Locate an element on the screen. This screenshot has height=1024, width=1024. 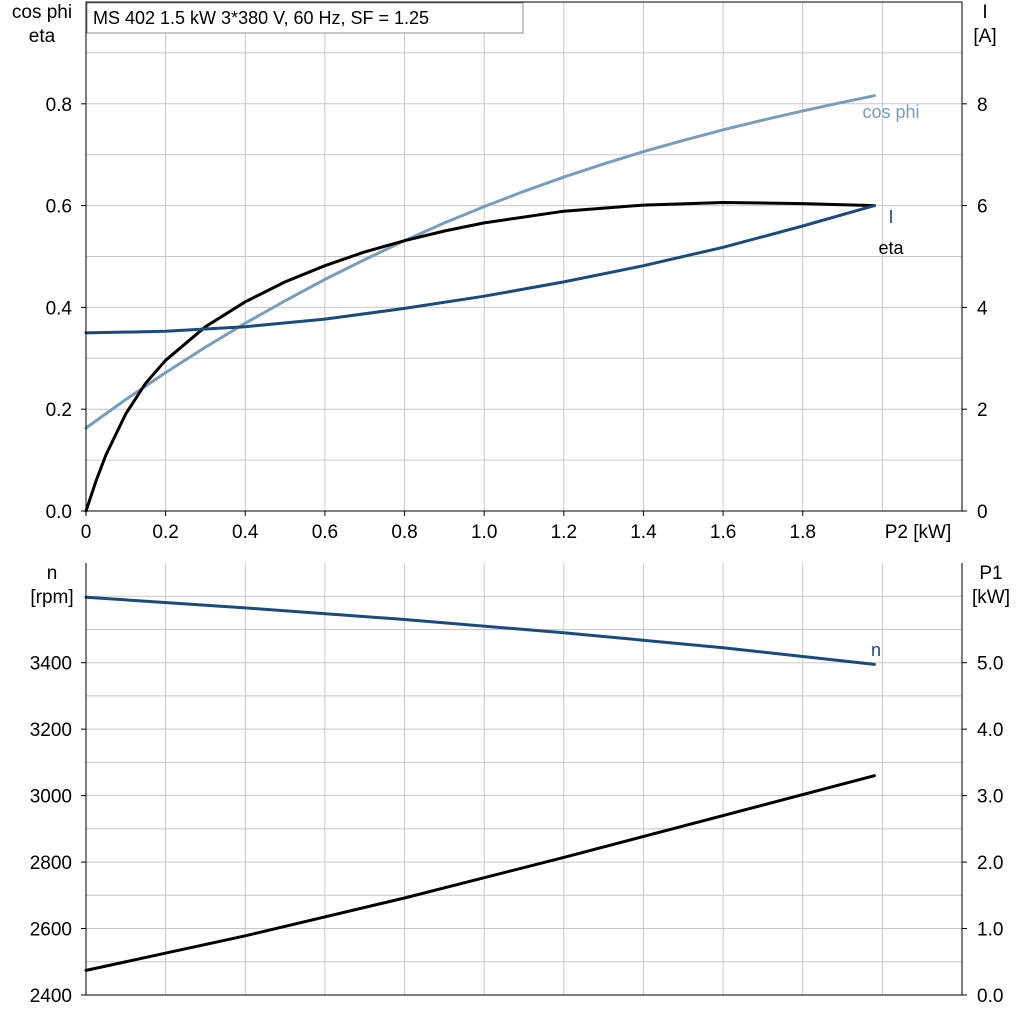
top-right-tick-label: 2 is located at coordinates (982, 410).